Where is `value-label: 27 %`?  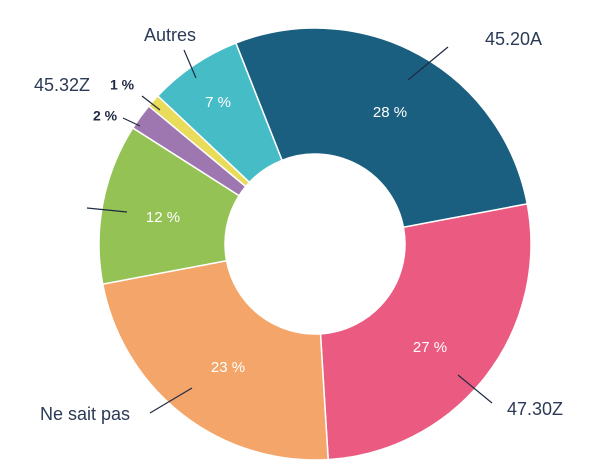 value-label: 27 % is located at coordinates (430, 347).